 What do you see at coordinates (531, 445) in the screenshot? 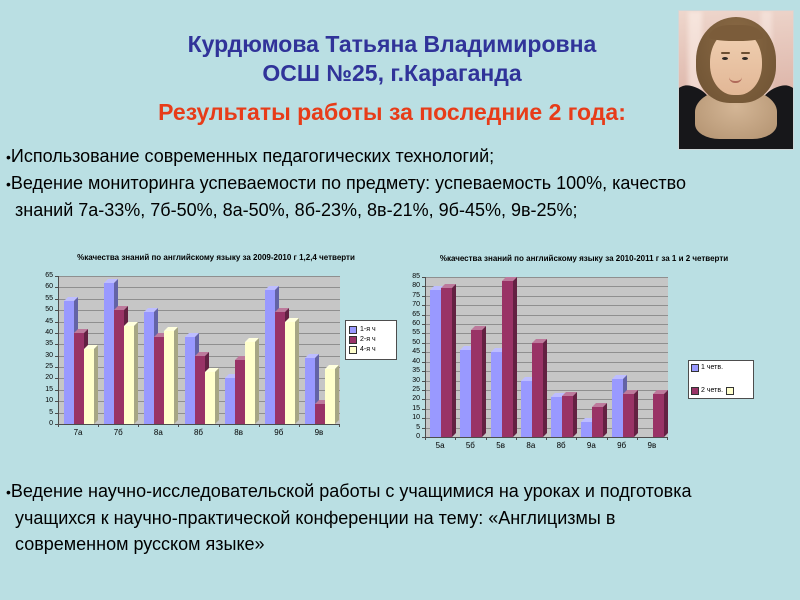
I see `x-axis-category-label: 8а` at bounding box center [531, 445].